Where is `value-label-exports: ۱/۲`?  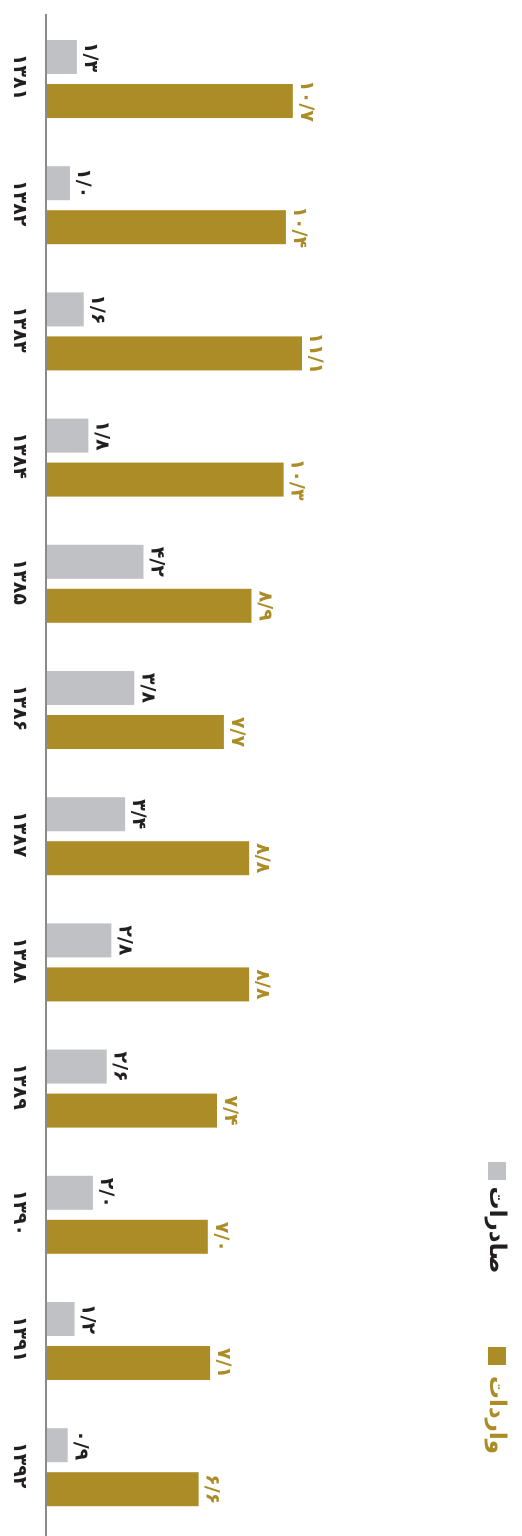
value-label-exports: ۱/۲ is located at coordinates (89, 1319).